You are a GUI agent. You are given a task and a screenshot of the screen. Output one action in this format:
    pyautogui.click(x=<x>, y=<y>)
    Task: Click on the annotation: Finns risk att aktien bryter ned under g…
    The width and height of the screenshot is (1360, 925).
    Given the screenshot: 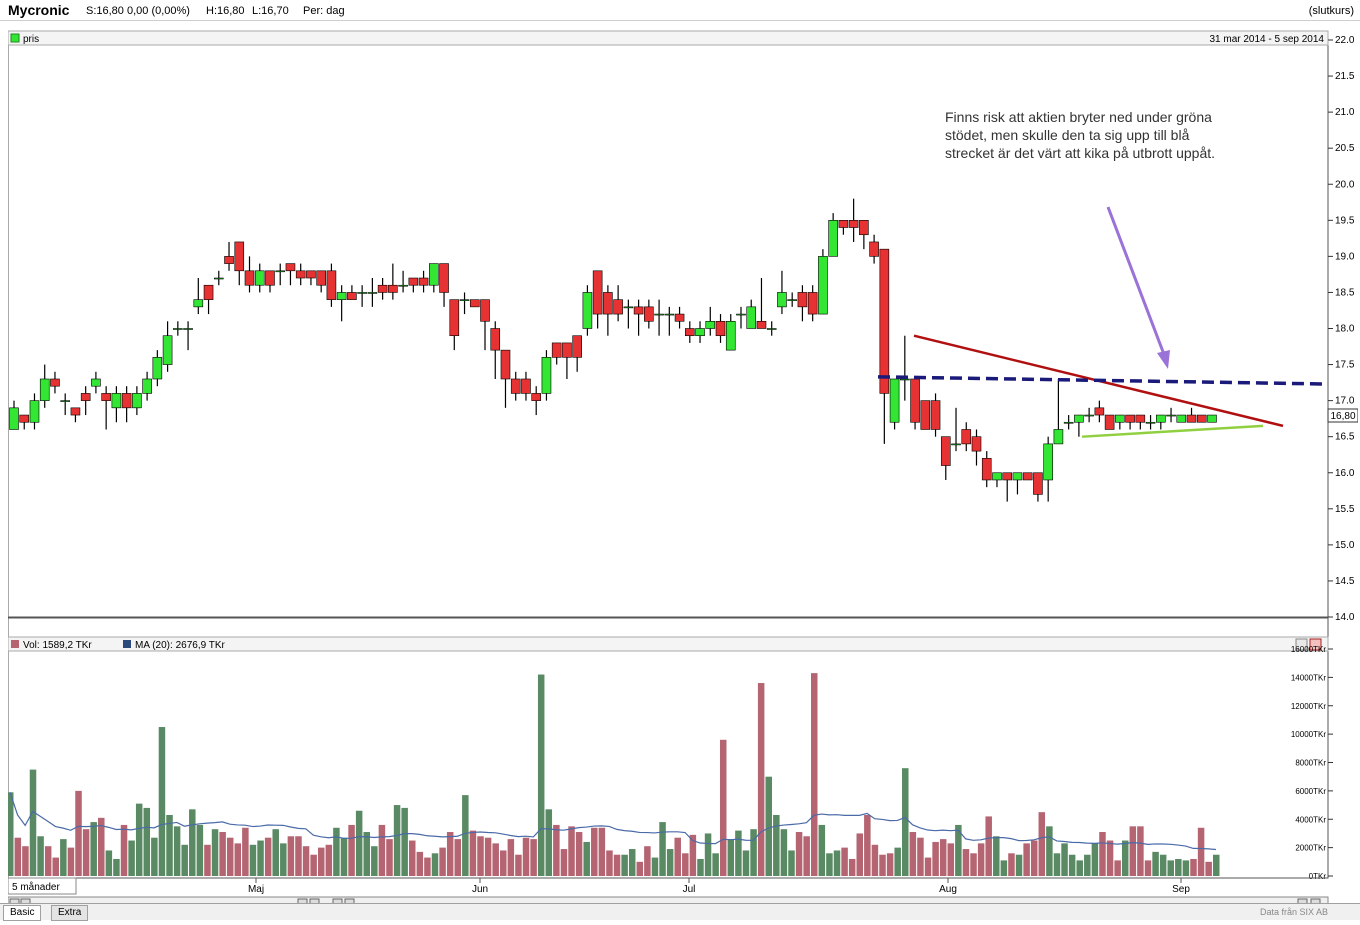 What is the action you would take?
    pyautogui.click(x=1080, y=135)
    